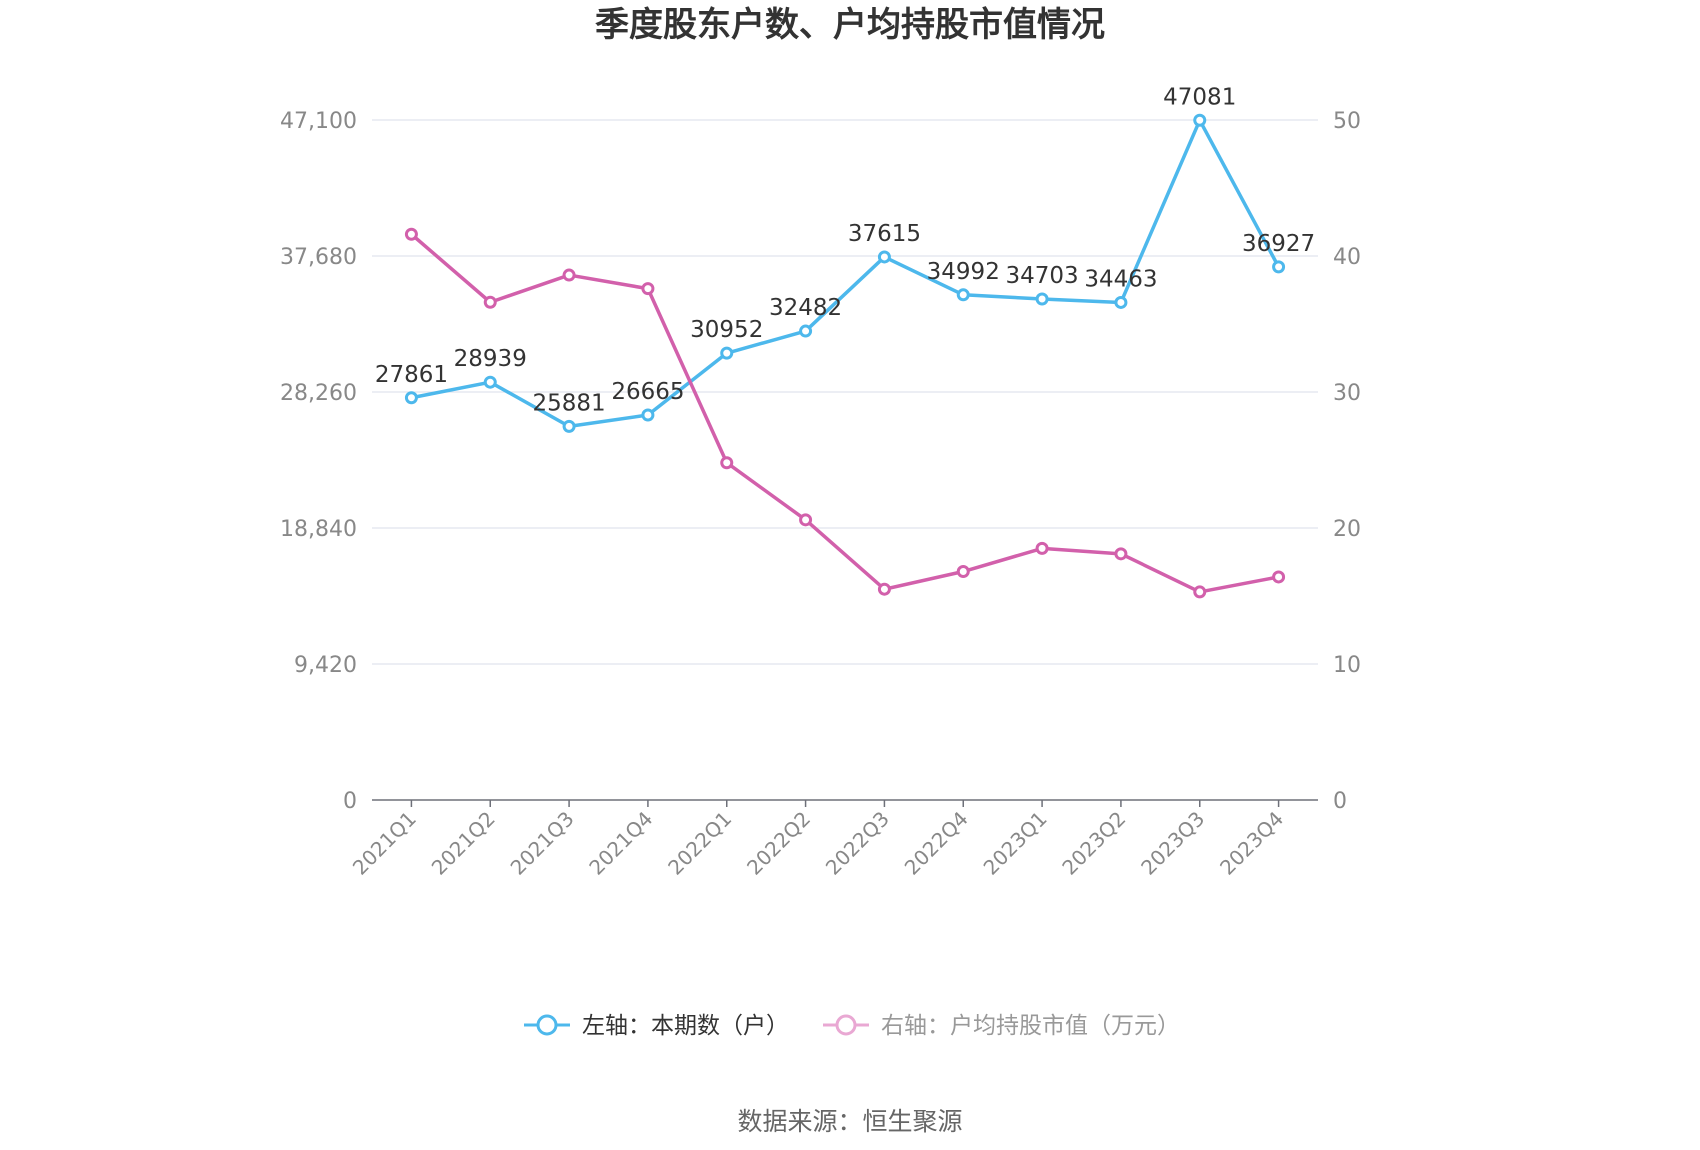 Image resolution: width=1700 pixels, height=1150 pixels. I want to click on data-label: 28939, so click(490, 359).